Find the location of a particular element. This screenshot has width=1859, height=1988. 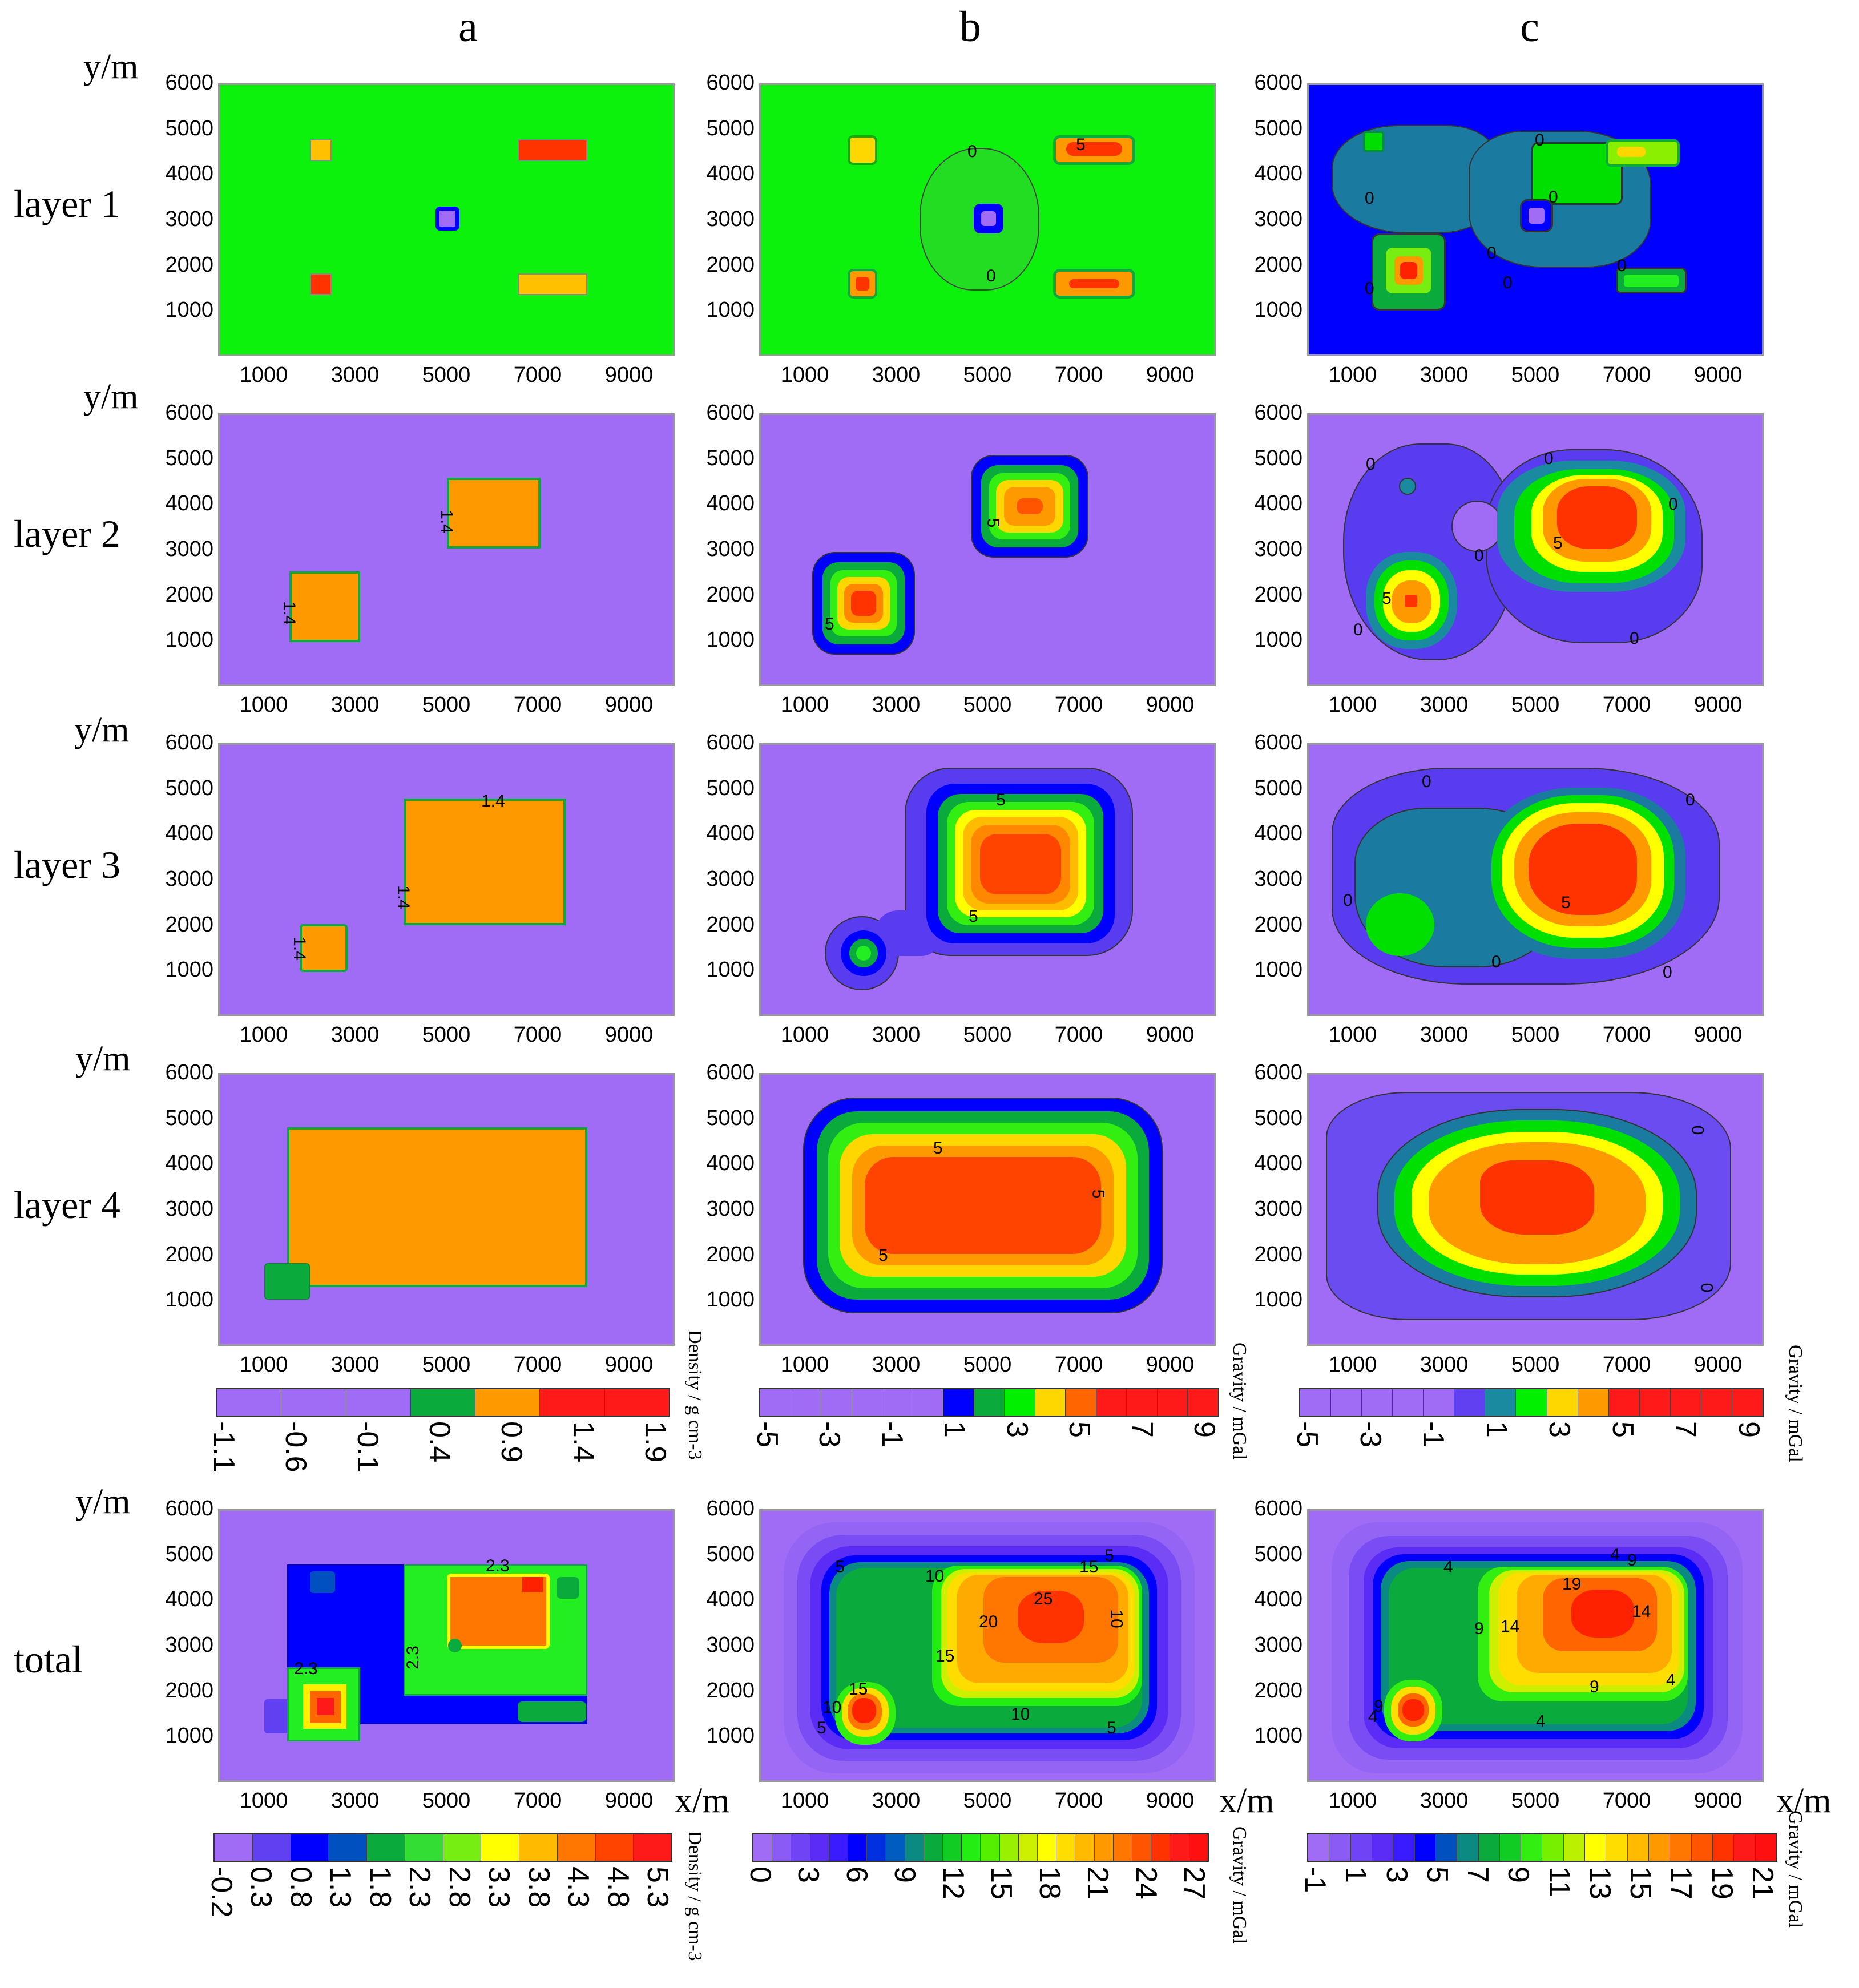

plot-total-a: 2.3 2.3 2.3 is located at coordinates (447, 1645).